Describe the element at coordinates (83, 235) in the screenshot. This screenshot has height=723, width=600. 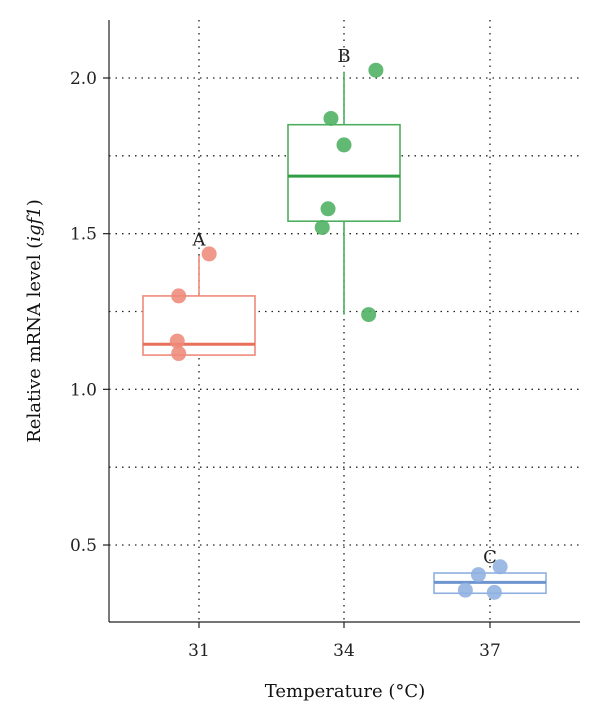
I see `y-tick-label: 1.5` at that location.